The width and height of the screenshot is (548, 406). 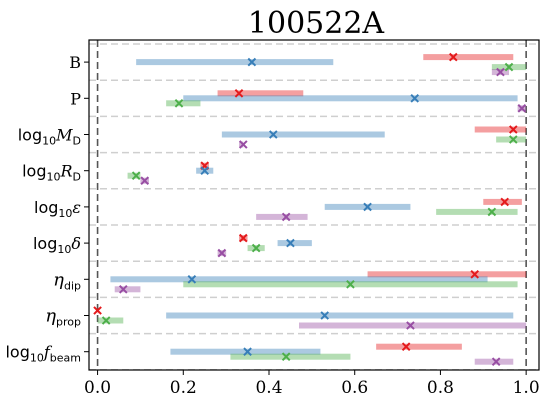 What do you see at coordinates (50, 316) in the screenshot?
I see `label-symbol: η` at bounding box center [50, 316].